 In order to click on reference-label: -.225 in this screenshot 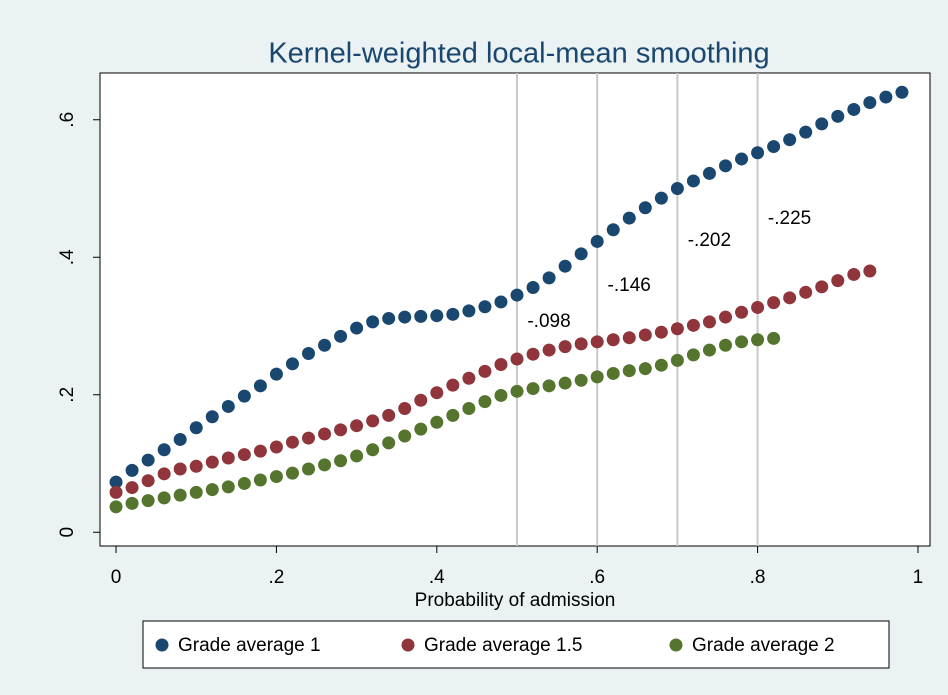, I will do `click(789, 218)`.